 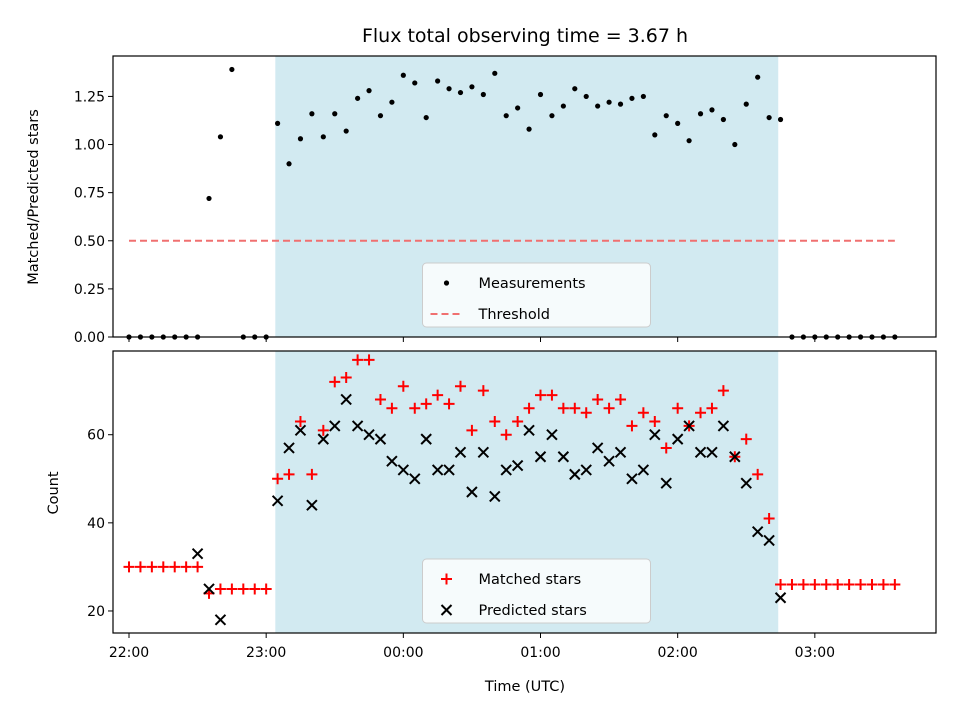 I want to click on top-y-tick-label: 0.25, so click(x=89, y=290).